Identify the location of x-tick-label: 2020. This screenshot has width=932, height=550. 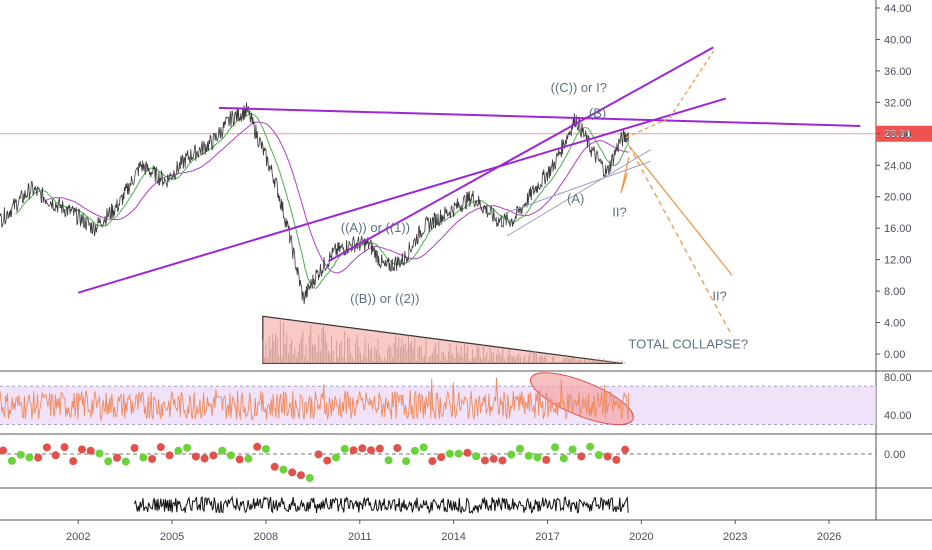
(641, 537).